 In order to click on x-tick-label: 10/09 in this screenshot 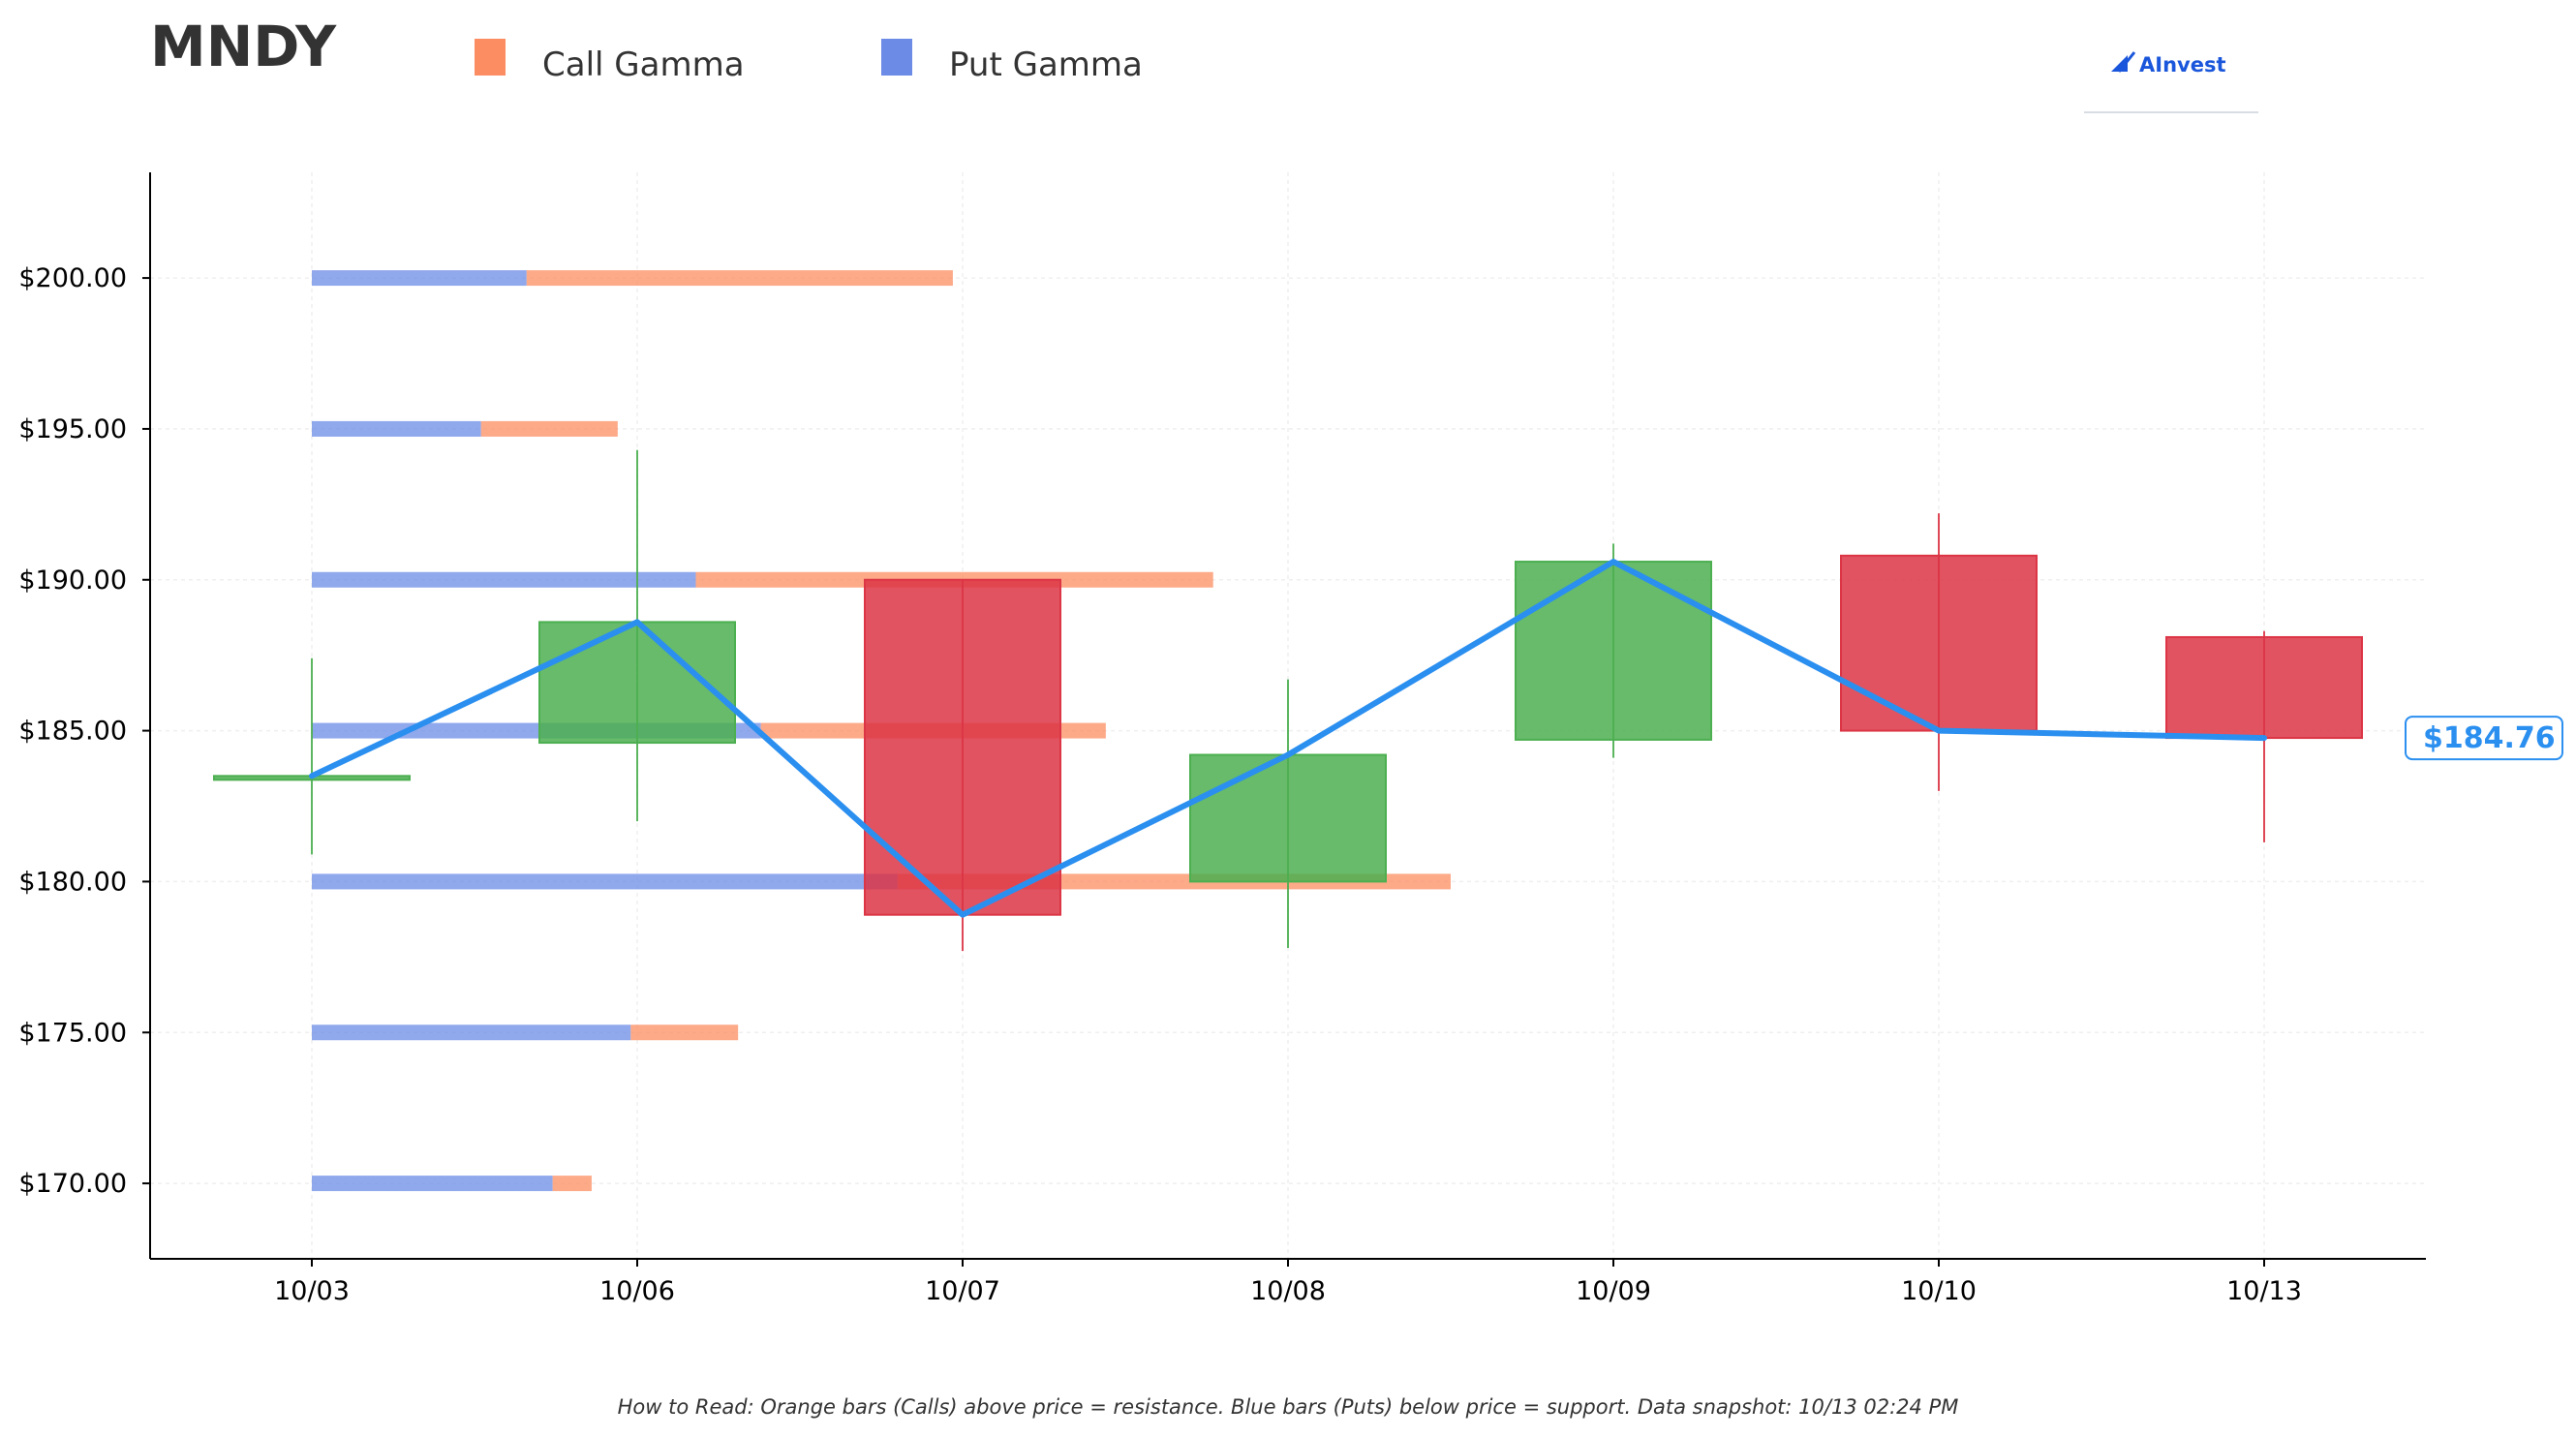, I will do `click(1613, 1291)`.